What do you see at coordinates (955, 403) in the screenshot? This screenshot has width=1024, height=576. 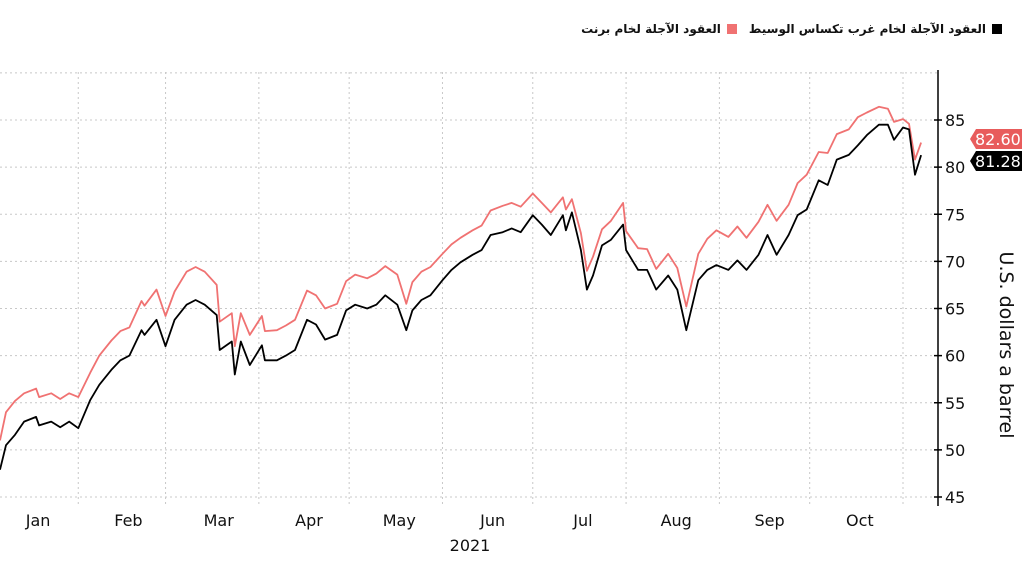 I see `y-tick-label: 55` at bounding box center [955, 403].